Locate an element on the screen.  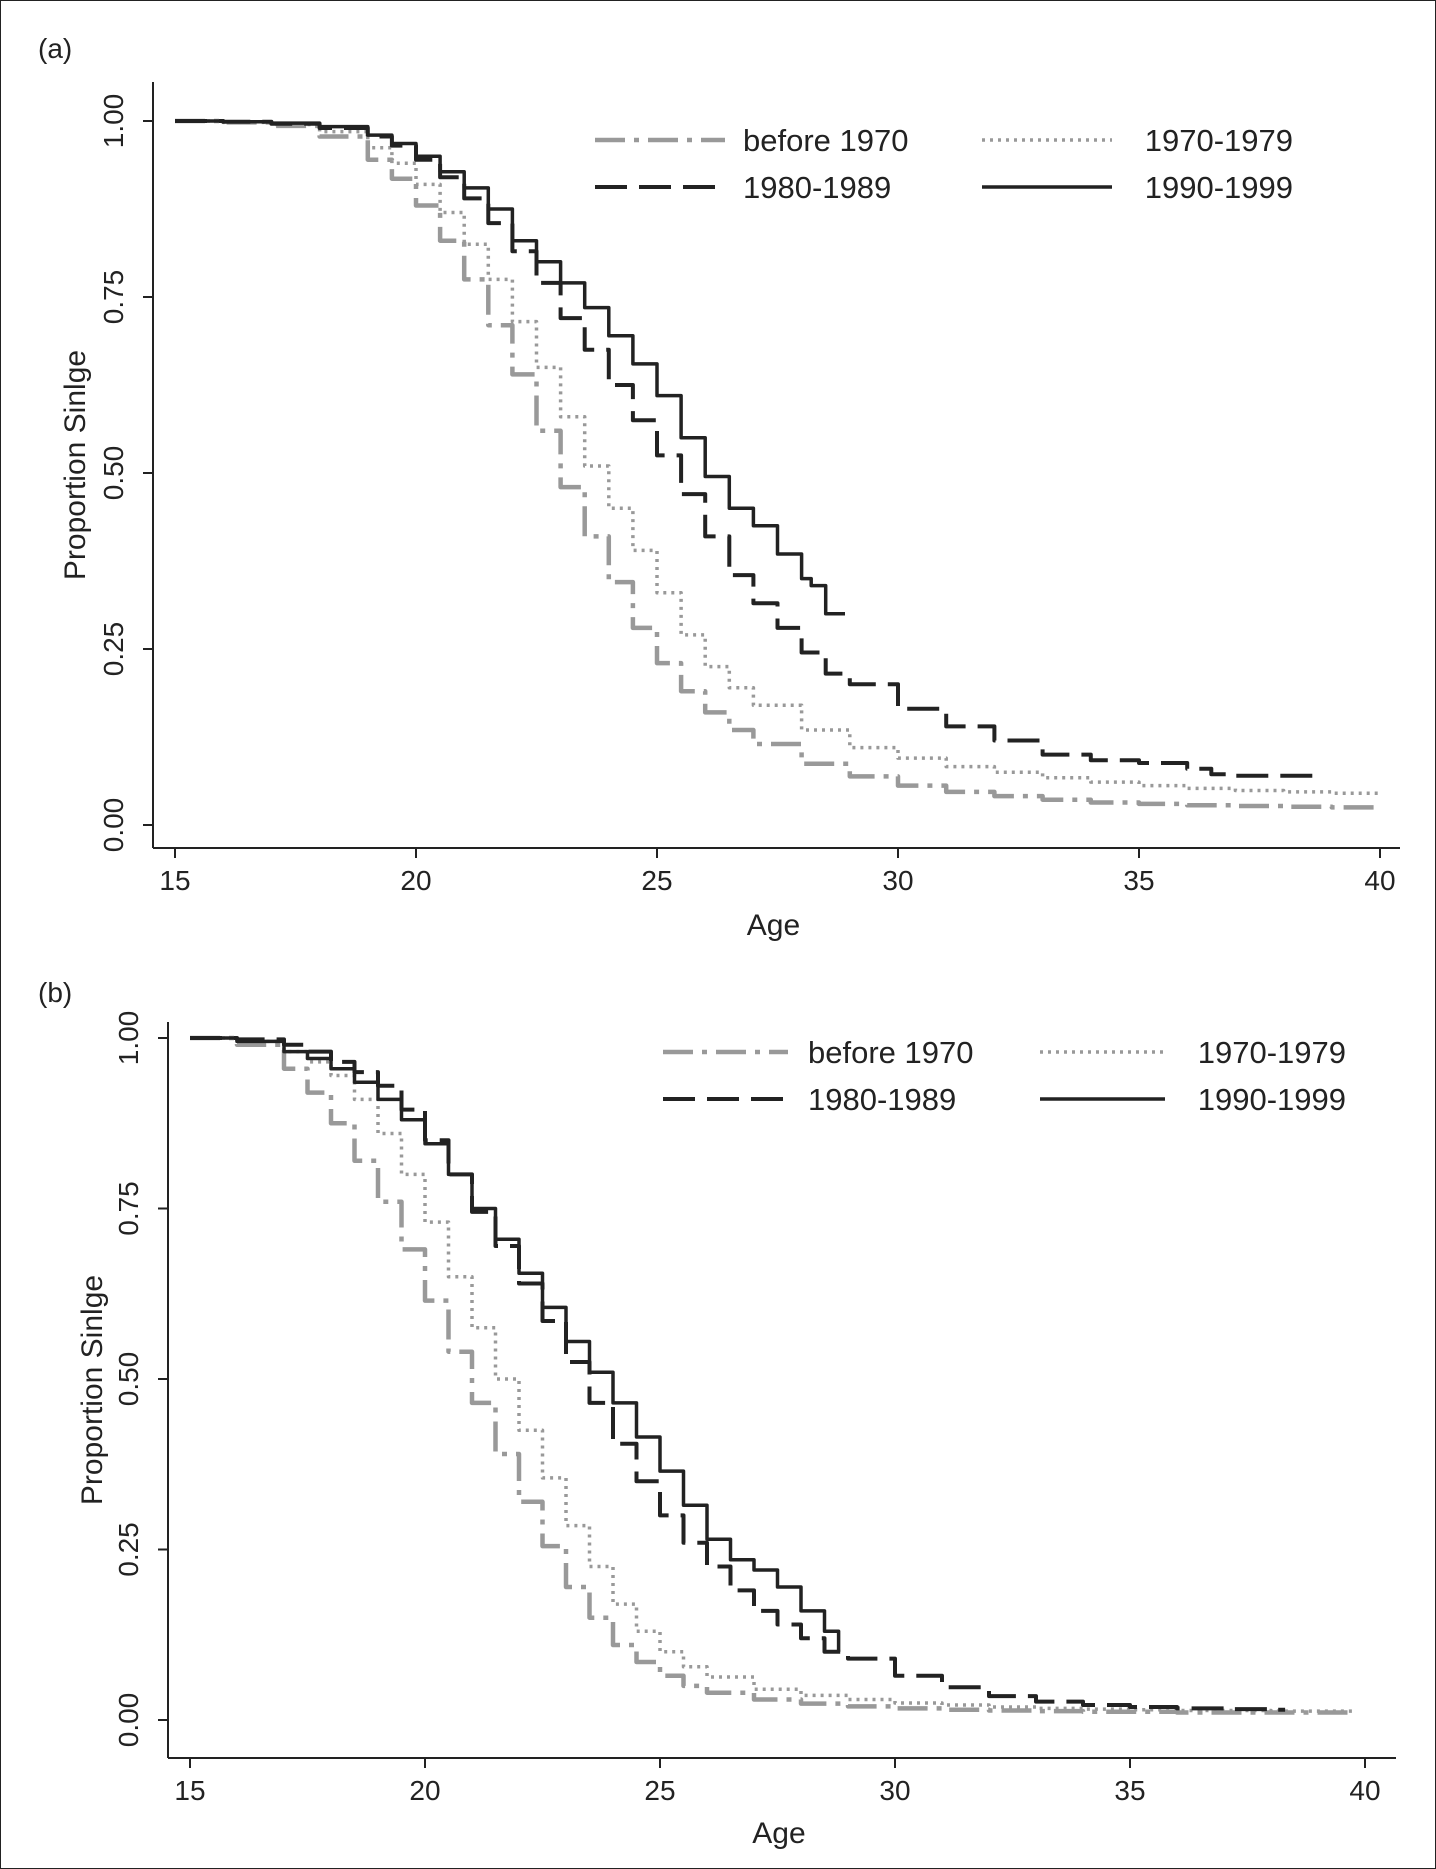
panel-label: (a) is located at coordinates (55, 48).